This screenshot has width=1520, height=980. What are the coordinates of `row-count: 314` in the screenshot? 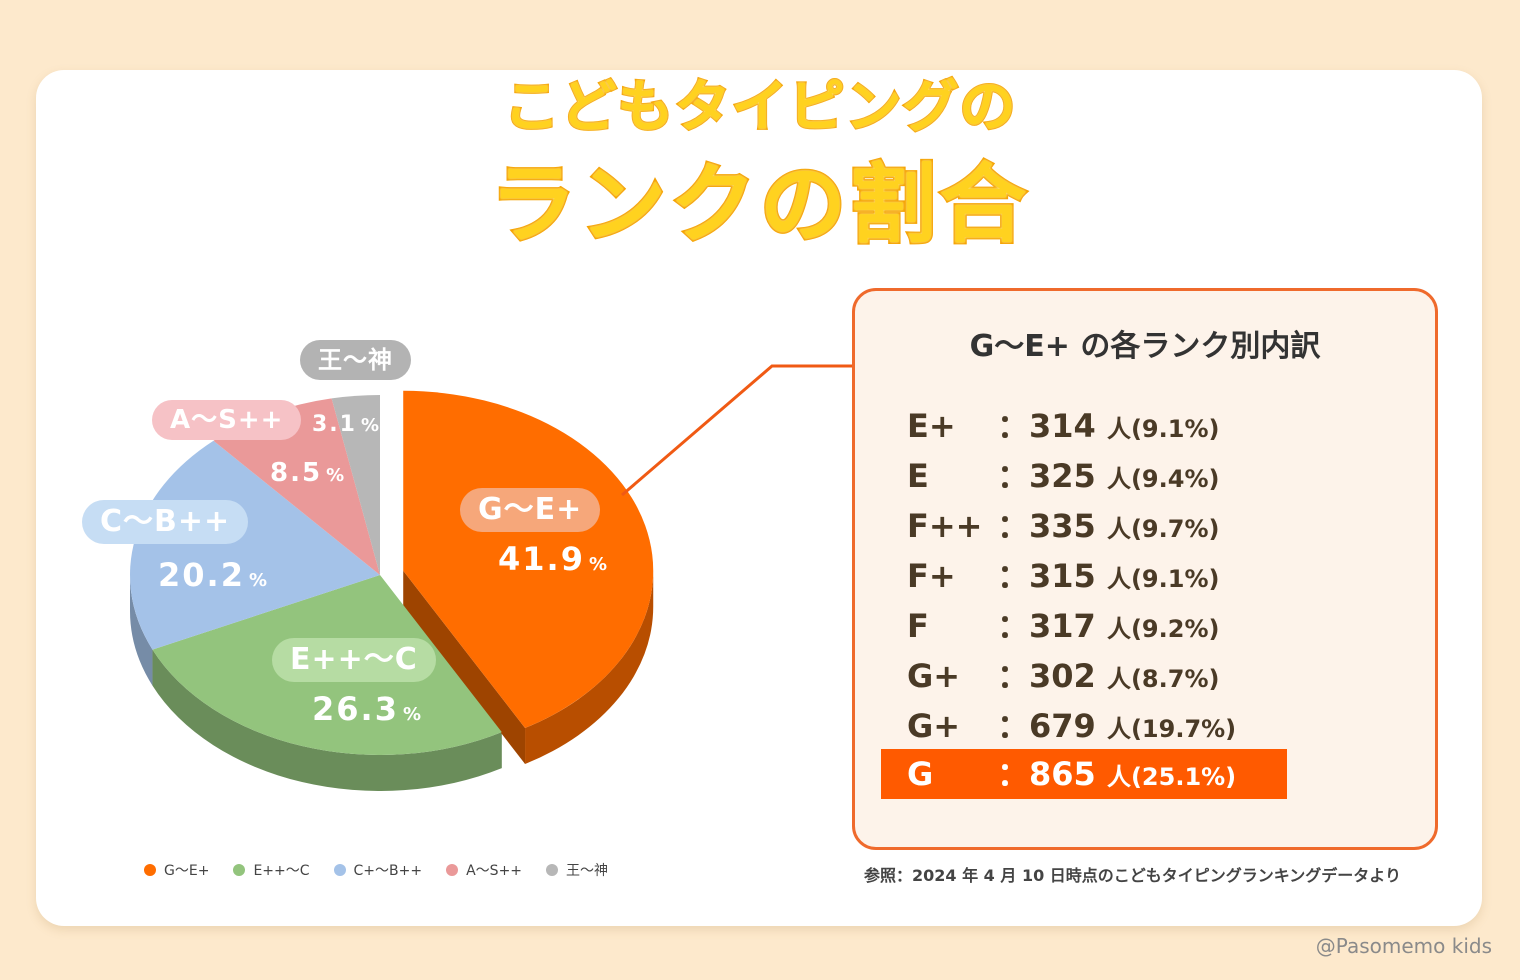 It's located at (1062, 426).